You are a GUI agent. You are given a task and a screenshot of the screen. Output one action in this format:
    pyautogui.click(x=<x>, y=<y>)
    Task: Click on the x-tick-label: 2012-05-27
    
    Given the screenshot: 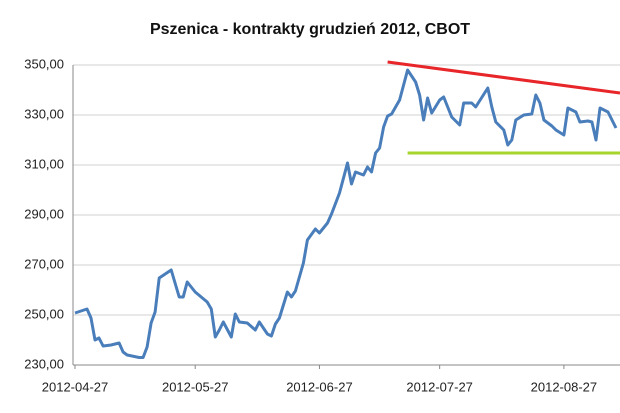 What is the action you would take?
    pyautogui.click(x=195, y=386)
    